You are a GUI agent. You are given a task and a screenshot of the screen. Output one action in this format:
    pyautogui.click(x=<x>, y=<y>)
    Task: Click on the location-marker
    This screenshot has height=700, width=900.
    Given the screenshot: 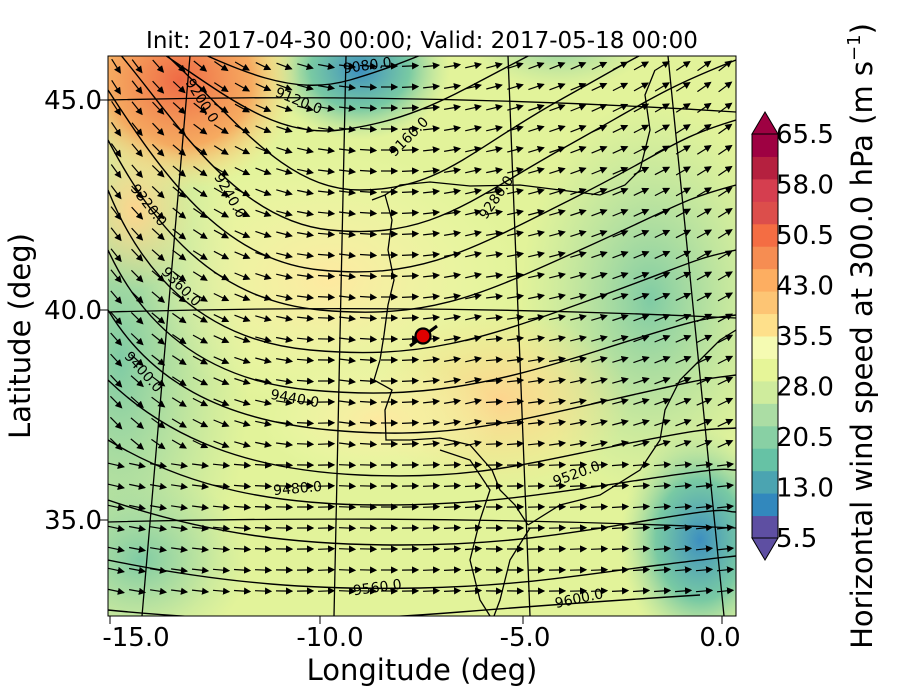 What is the action you would take?
    pyautogui.click(x=423, y=336)
    